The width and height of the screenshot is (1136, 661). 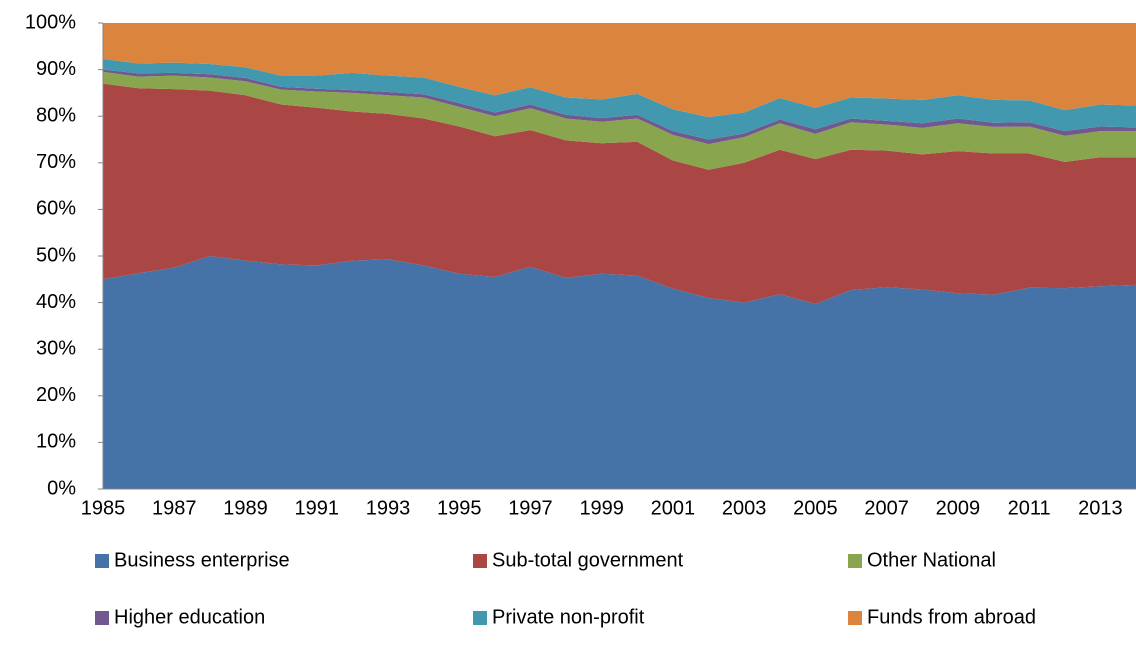 I want to click on x-tick-label: 2005, so click(x=815, y=508).